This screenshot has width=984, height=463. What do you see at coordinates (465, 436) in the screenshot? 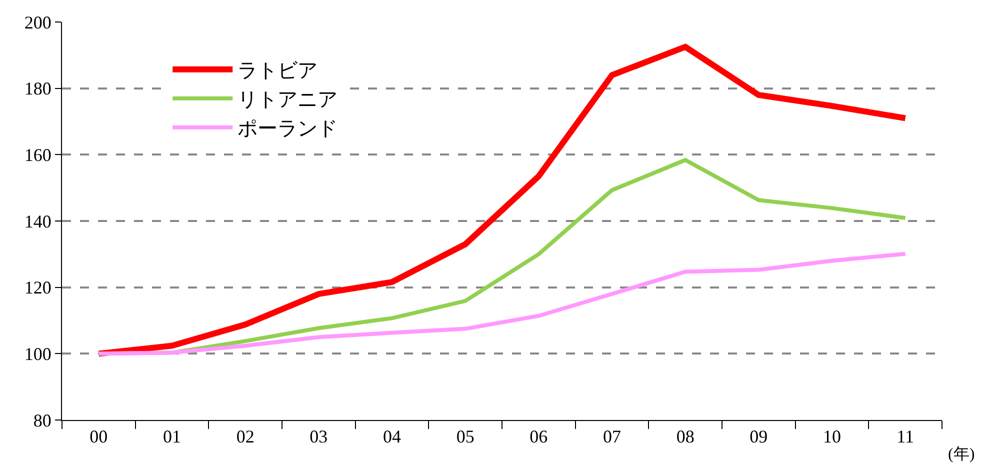
I see `x-tick-label: 05` at bounding box center [465, 436].